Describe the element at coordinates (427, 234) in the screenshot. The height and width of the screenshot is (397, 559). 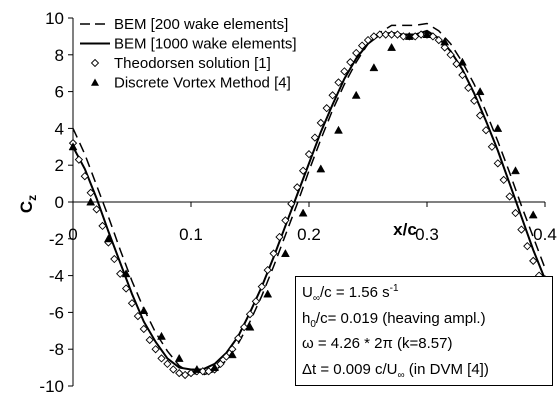
I see `x-tick-label: 0.3` at that location.